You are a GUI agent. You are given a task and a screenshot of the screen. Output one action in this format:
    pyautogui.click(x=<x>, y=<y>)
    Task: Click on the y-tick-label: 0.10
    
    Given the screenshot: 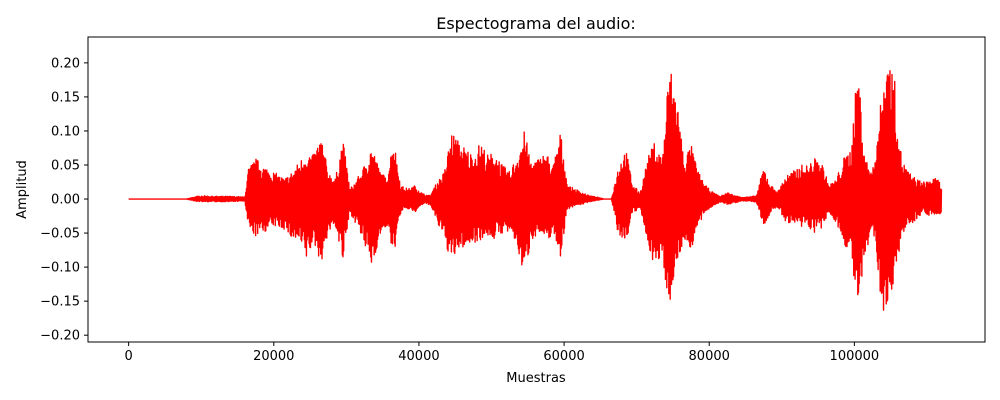 What is the action you would take?
    pyautogui.click(x=65, y=131)
    